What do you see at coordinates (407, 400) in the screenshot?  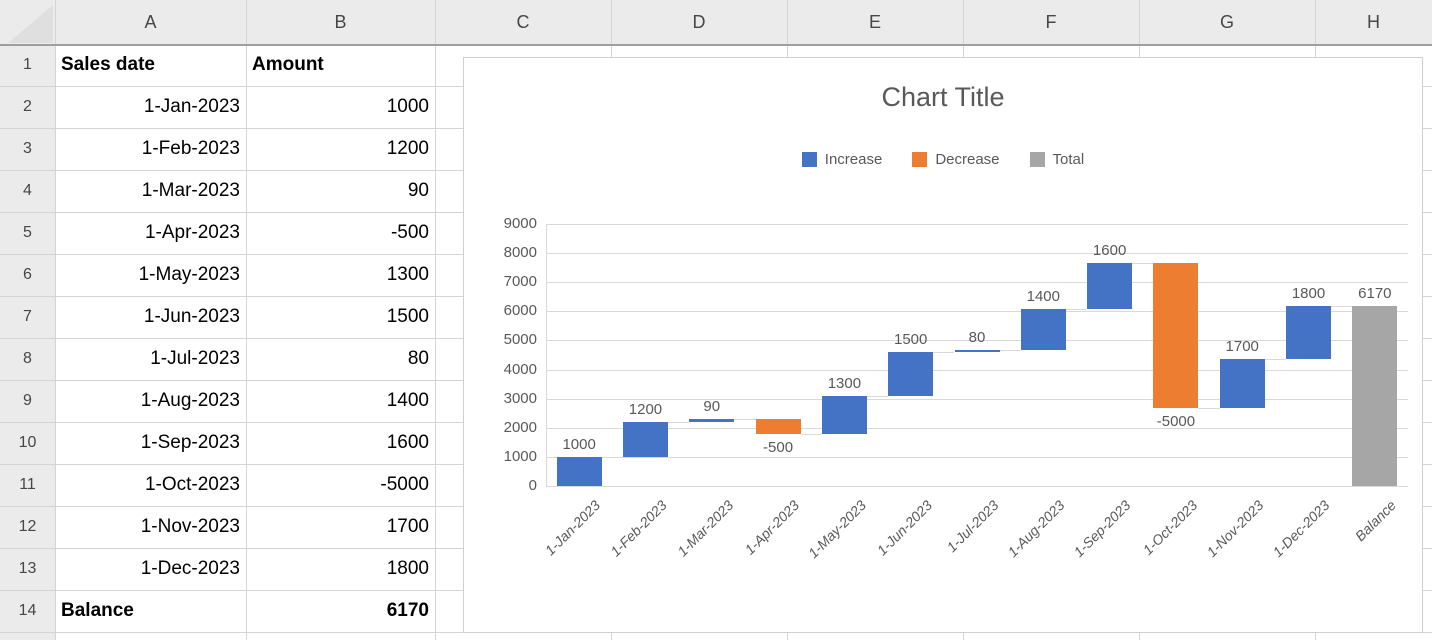 I see `cell-B9: 1400` at bounding box center [407, 400].